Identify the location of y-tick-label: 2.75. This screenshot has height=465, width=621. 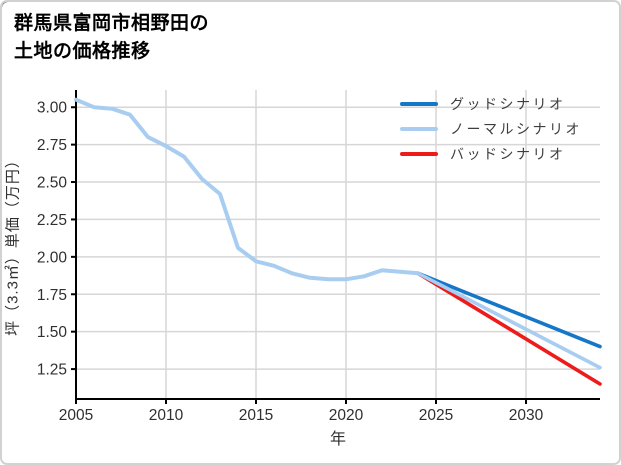
(52, 145).